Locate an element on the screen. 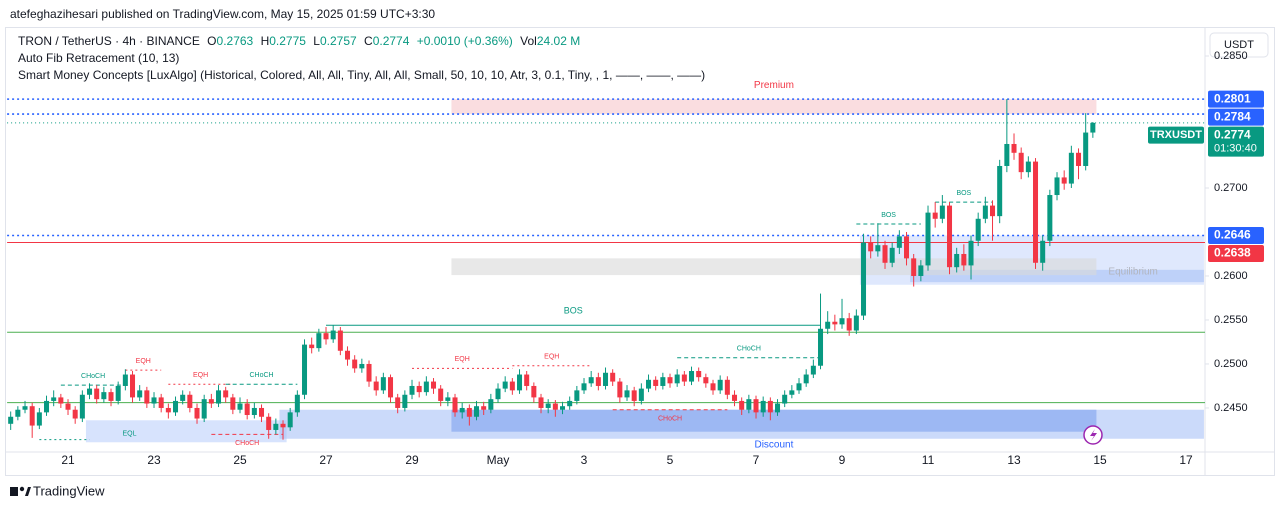 The image size is (1281, 515). x-tick-label: 25 is located at coordinates (240, 460).